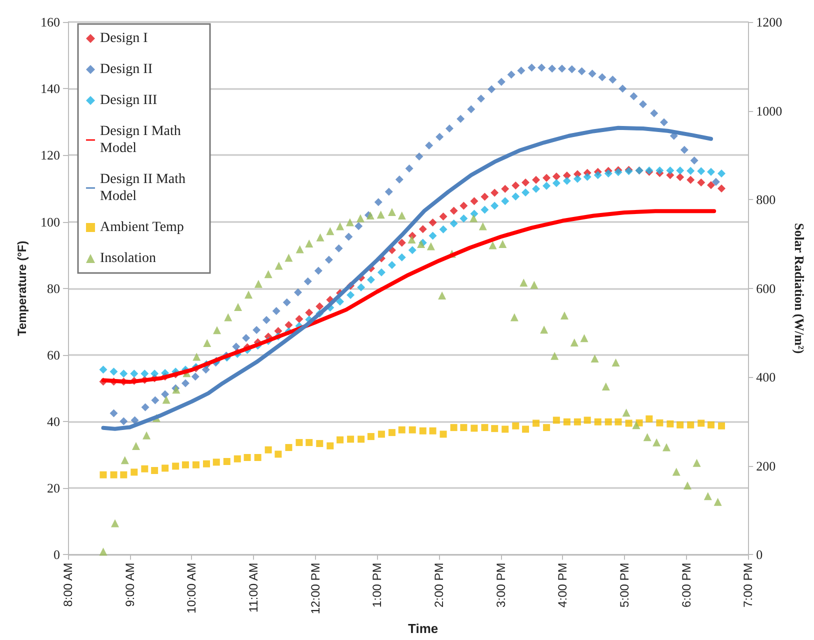 This screenshot has height=640, width=814. I want to click on legend-label: Insolation, so click(128, 258).